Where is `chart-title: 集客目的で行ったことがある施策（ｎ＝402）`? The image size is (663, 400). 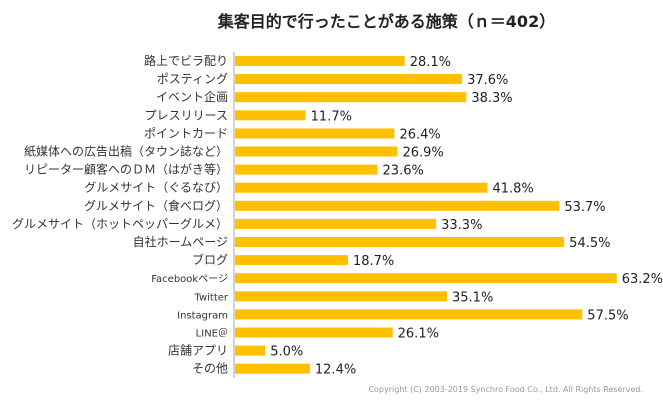 chart-title: 集客目的で行ったことがある施策（ｎ＝402） is located at coordinates (386, 21).